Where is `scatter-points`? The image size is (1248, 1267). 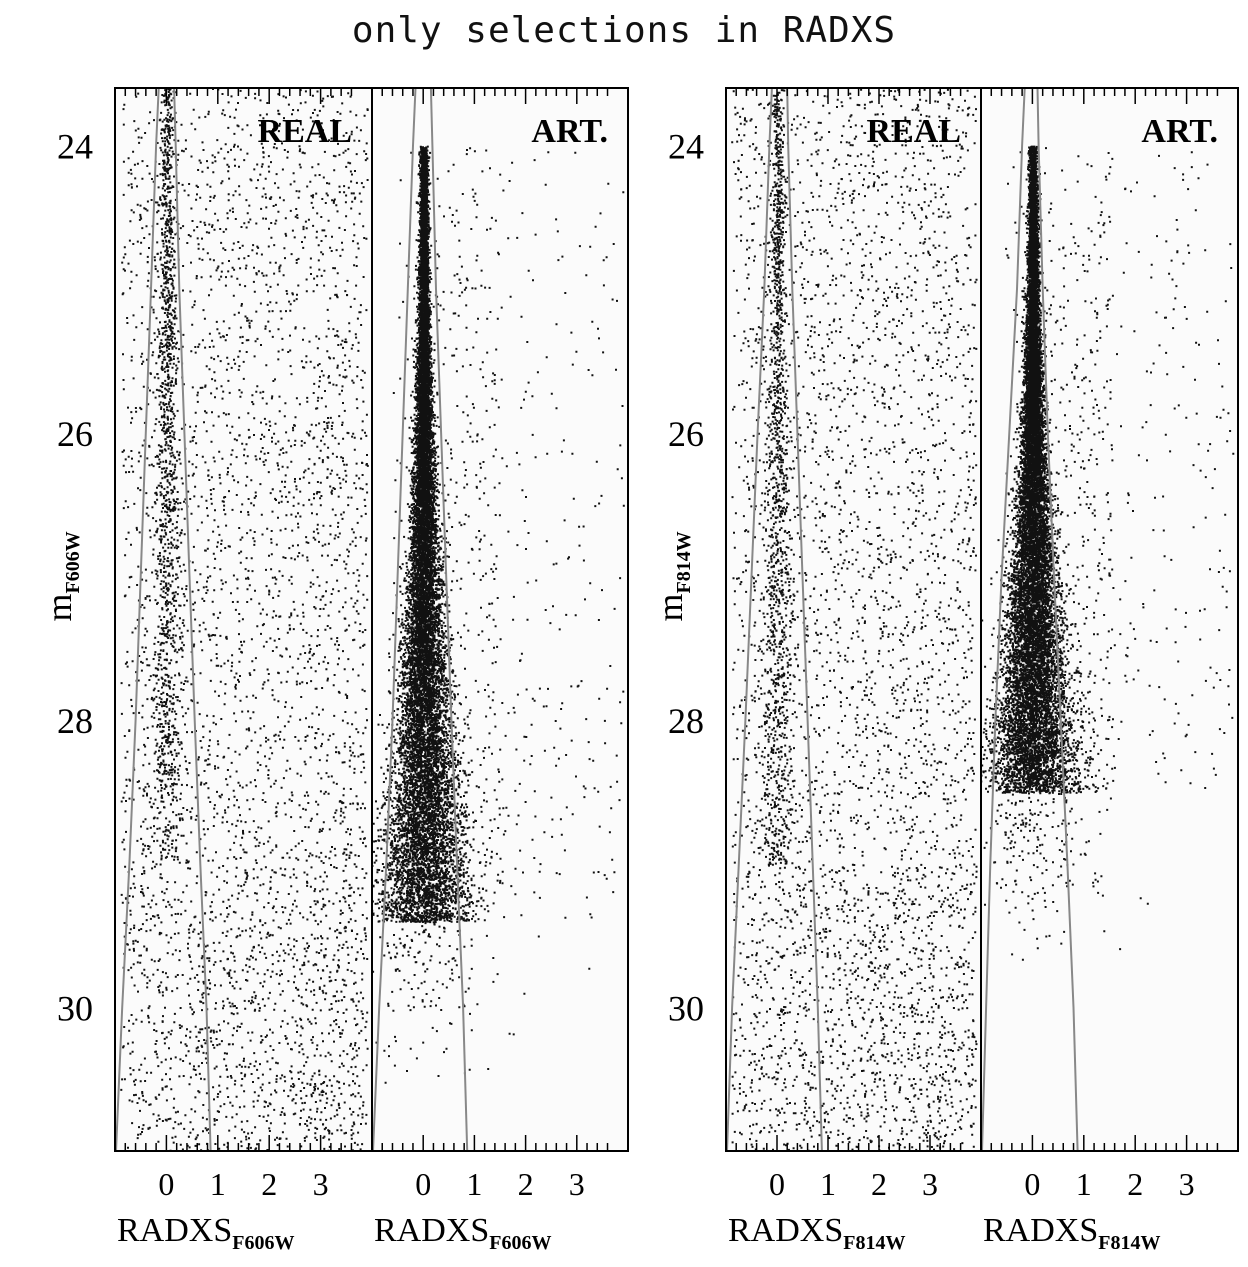
scatter-points is located at coordinates (1108, 553).